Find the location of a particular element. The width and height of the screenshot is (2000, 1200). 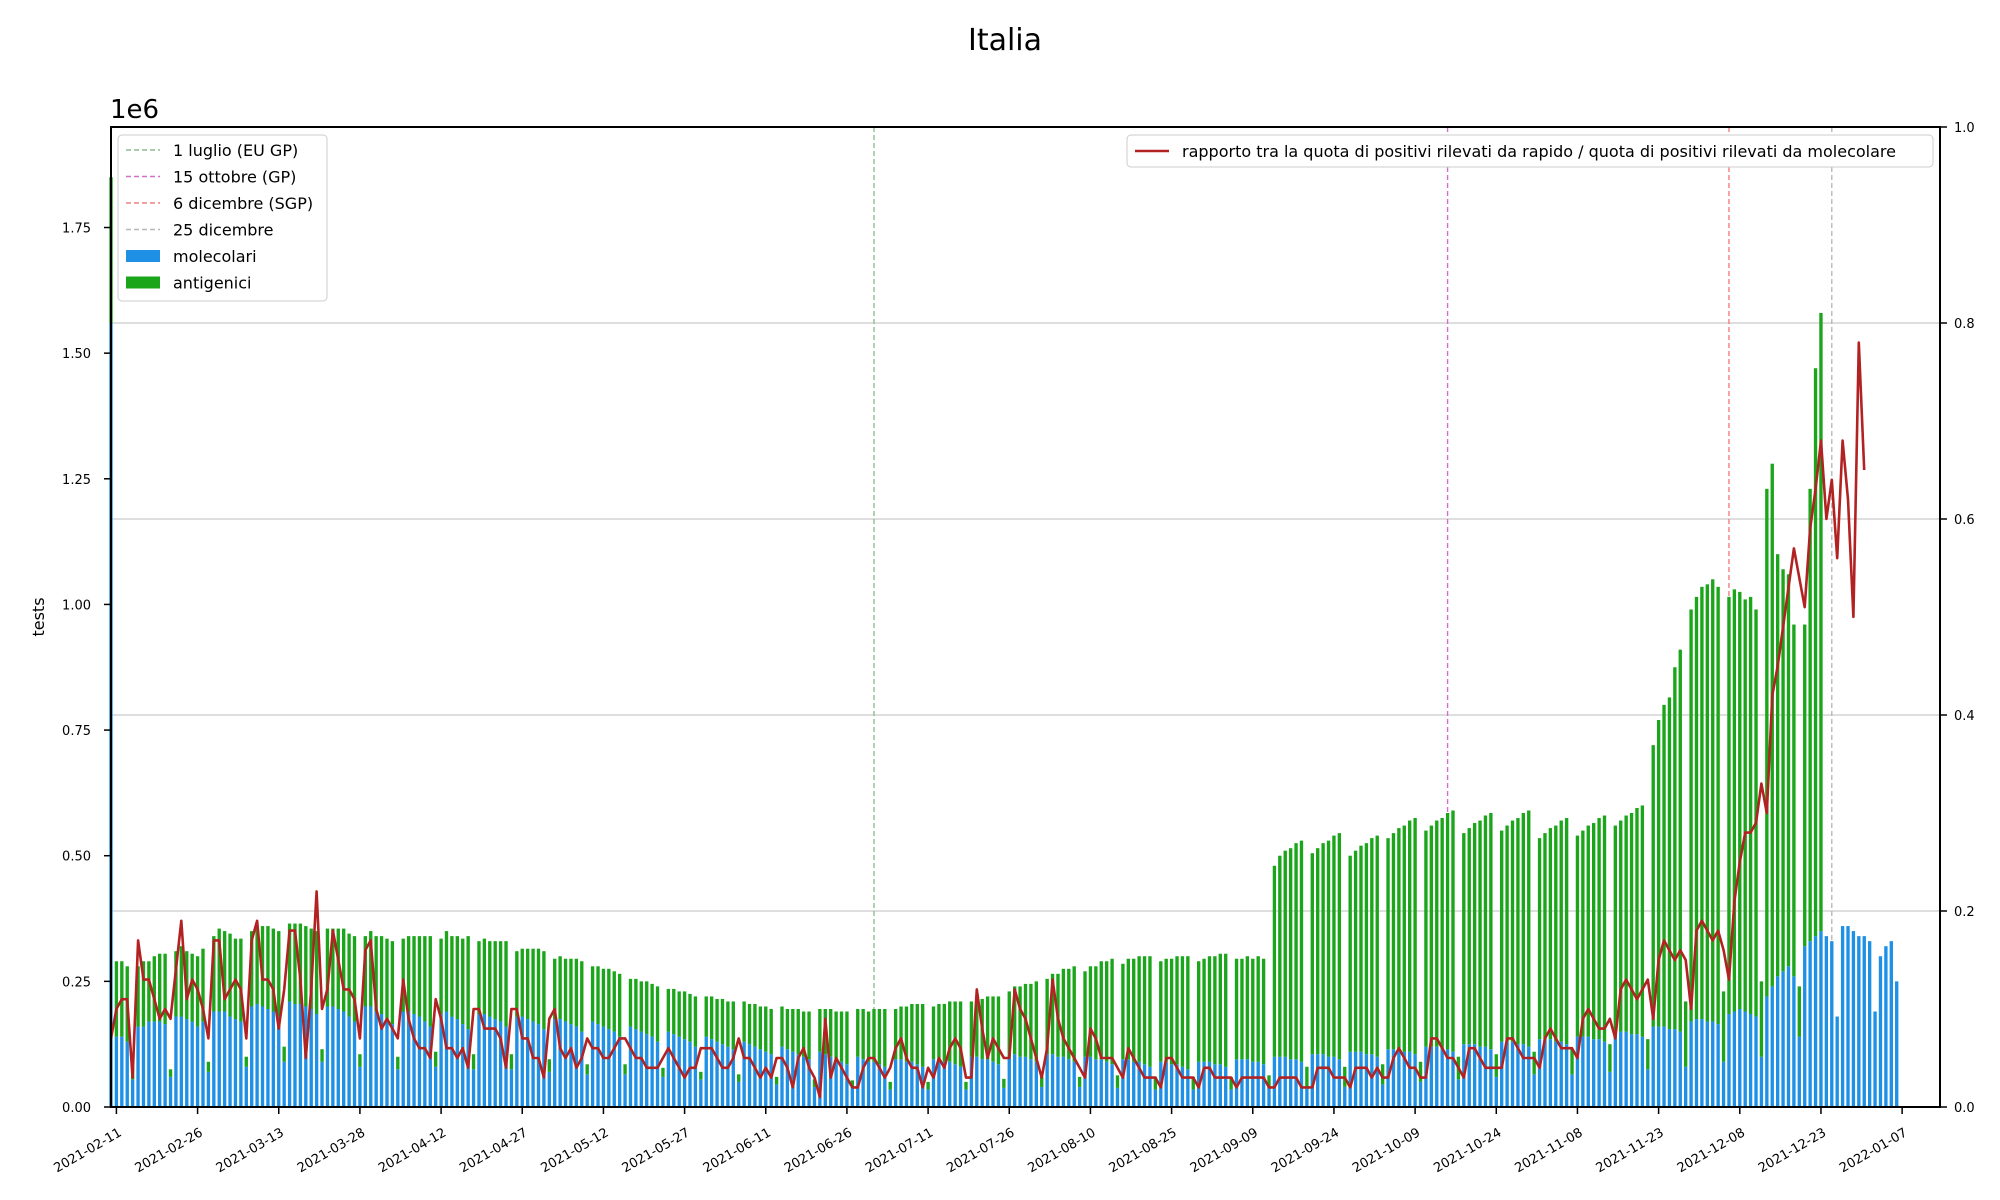

y2-tick-label: 0.8 is located at coordinates (1964, 324).